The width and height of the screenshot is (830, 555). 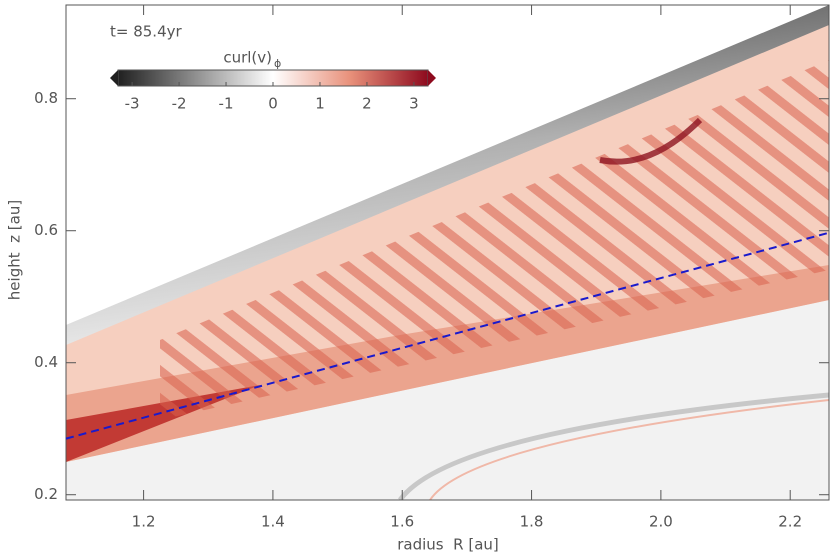 I want to click on colorbar-label-sub: ϕ, so click(x=277, y=63).